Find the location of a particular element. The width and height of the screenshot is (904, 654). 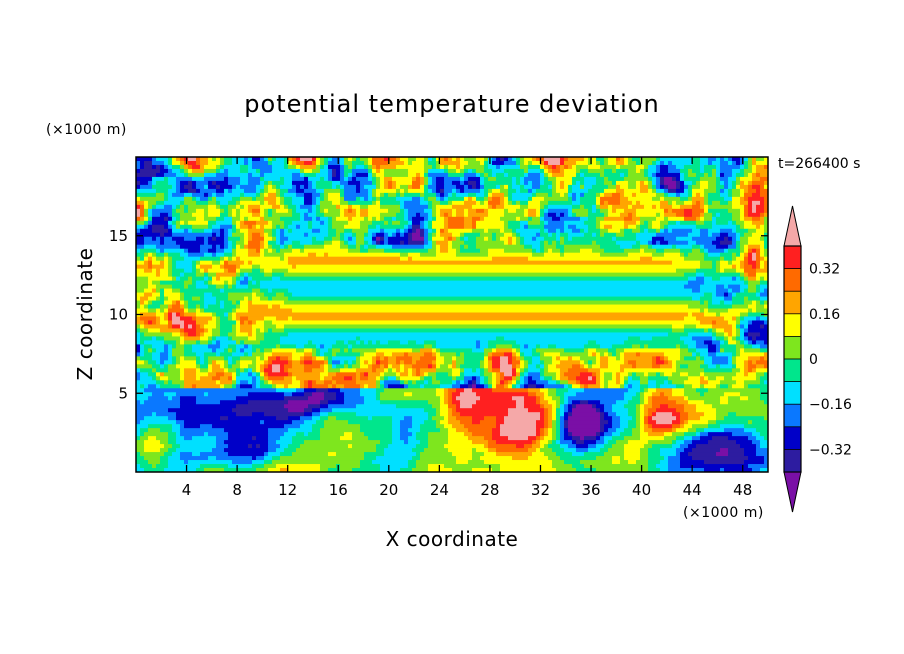

x-tick-label: 12 is located at coordinates (287, 490).